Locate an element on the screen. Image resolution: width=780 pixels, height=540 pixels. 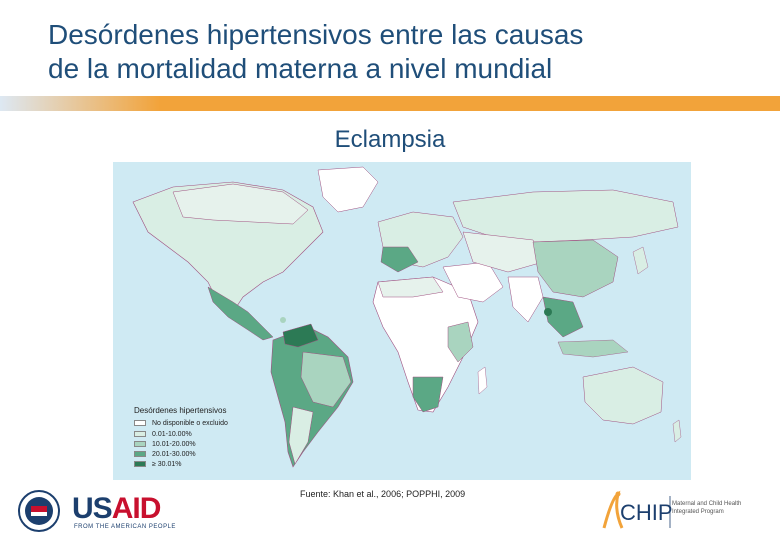
accent-bar-gradient is located at coordinates (80, 103).